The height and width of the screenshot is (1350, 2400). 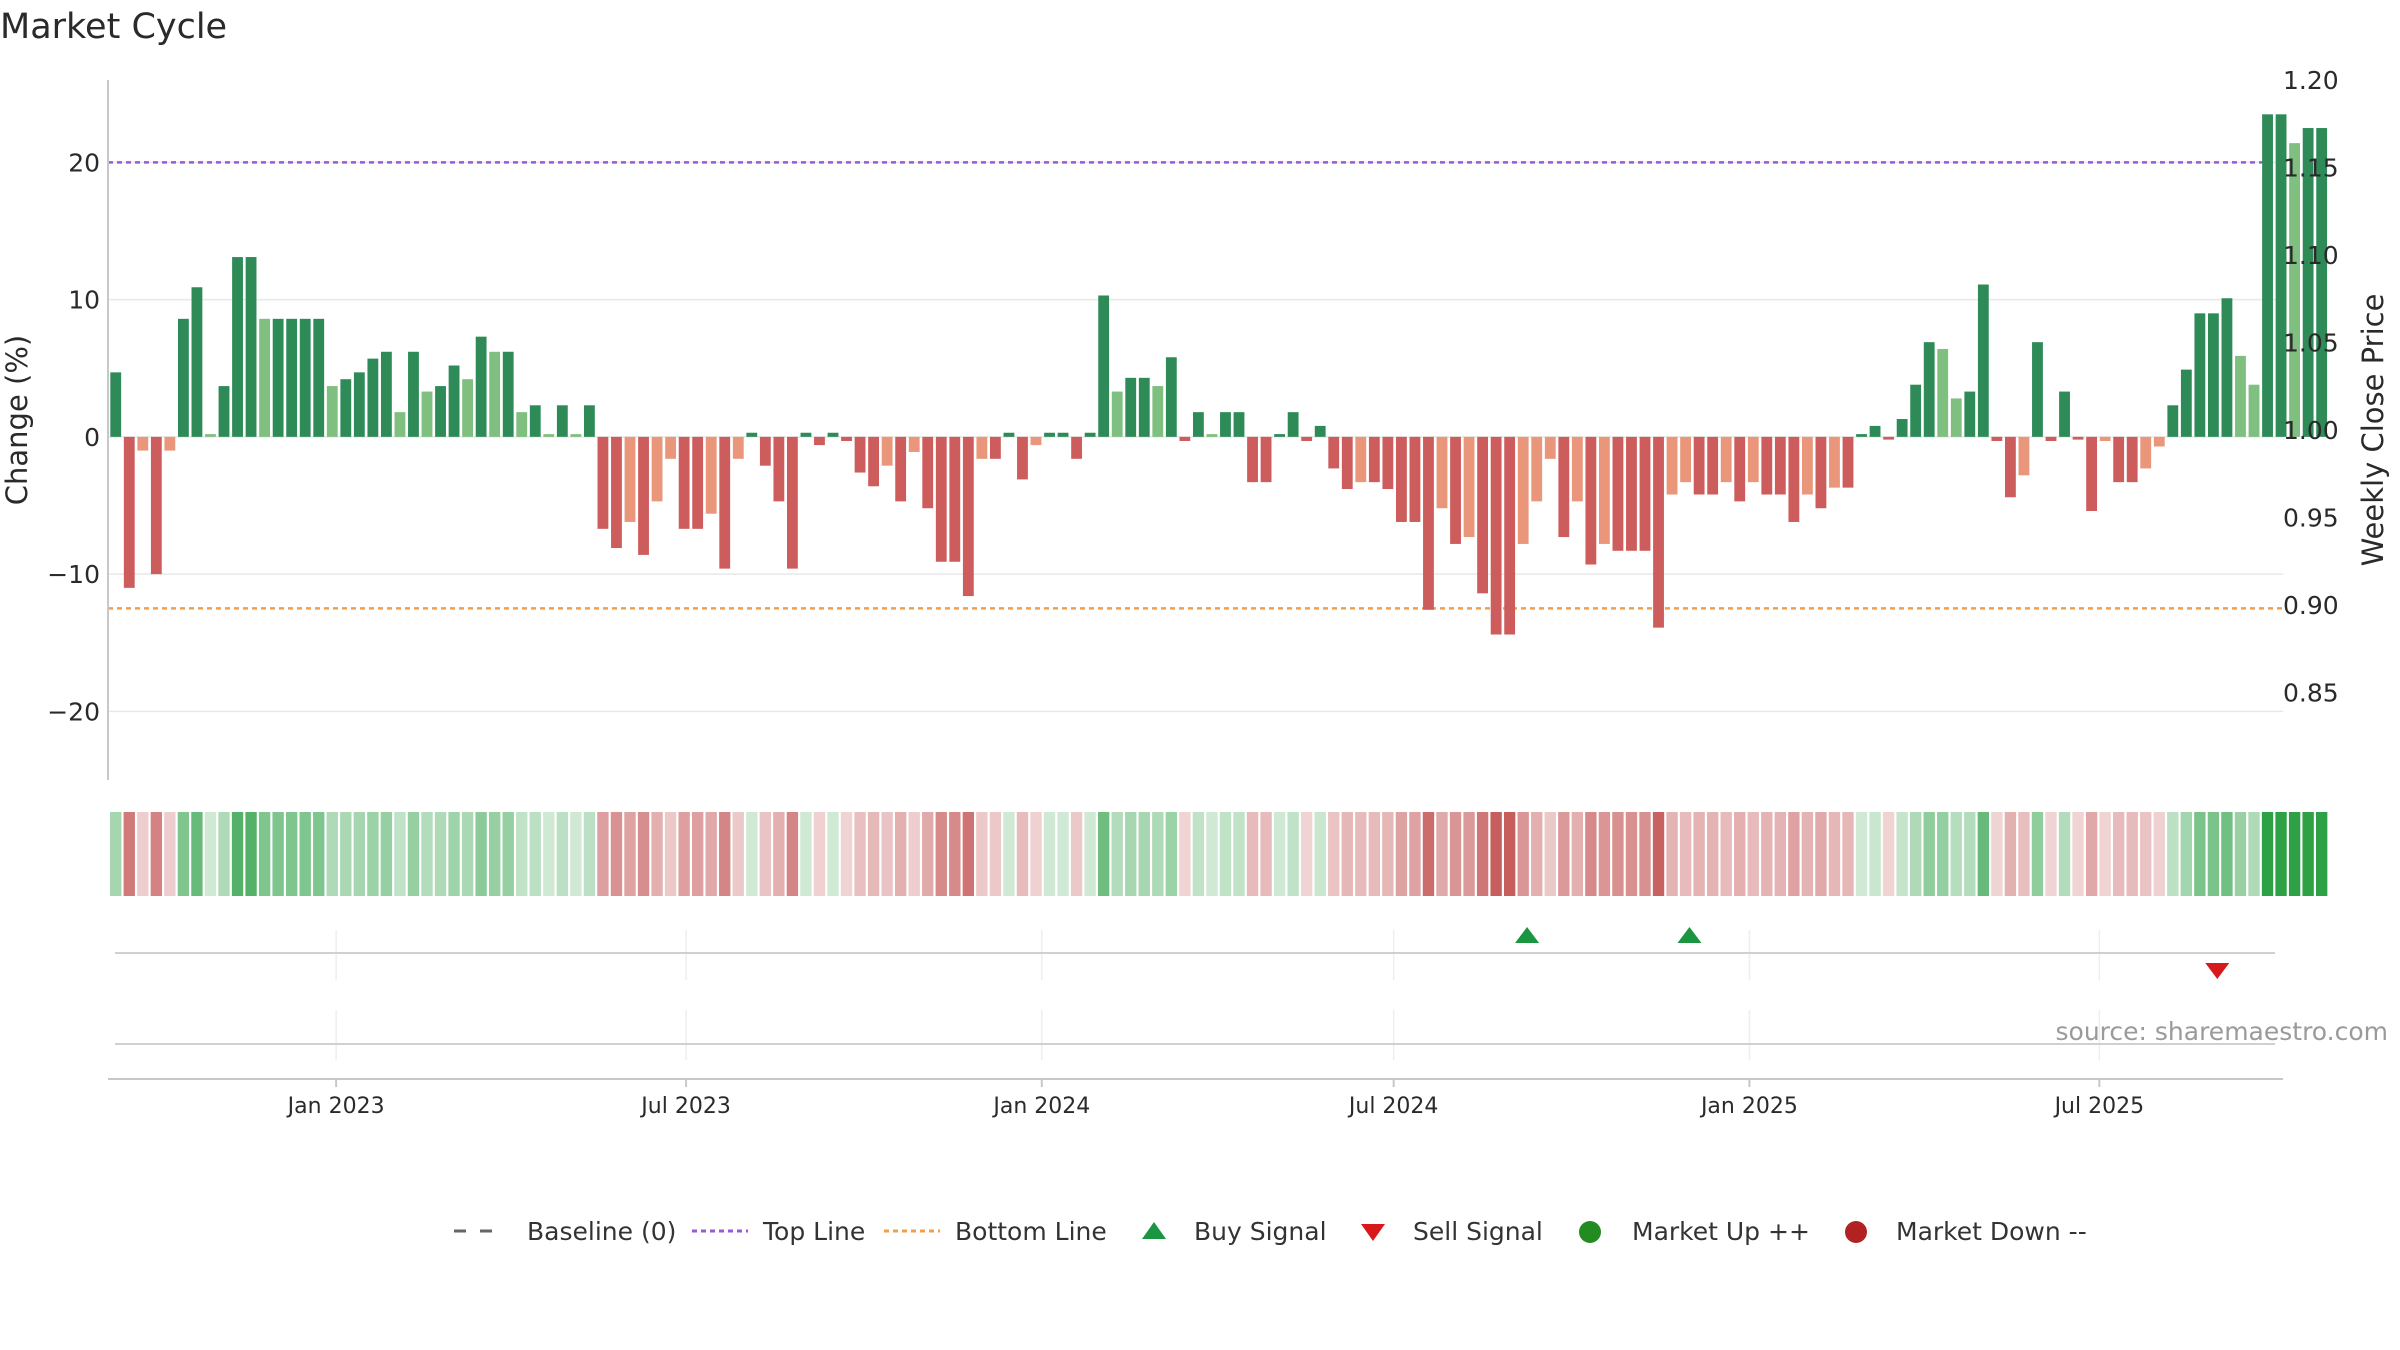 What do you see at coordinates (1721, 1231) in the screenshot?
I see `legend-item-market-up: Market Up ++` at bounding box center [1721, 1231].